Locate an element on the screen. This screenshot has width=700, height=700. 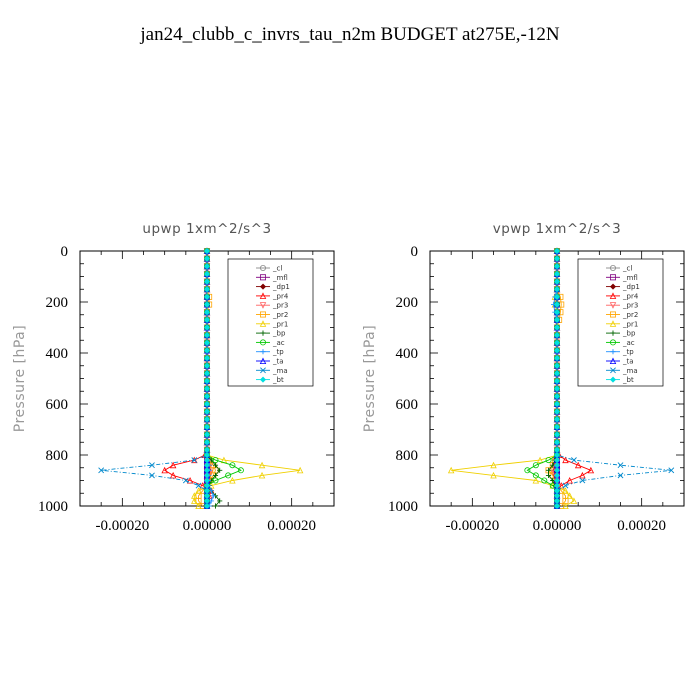
panel-title: vpwp 1xm^2/s^3 is located at coordinates (557, 229).